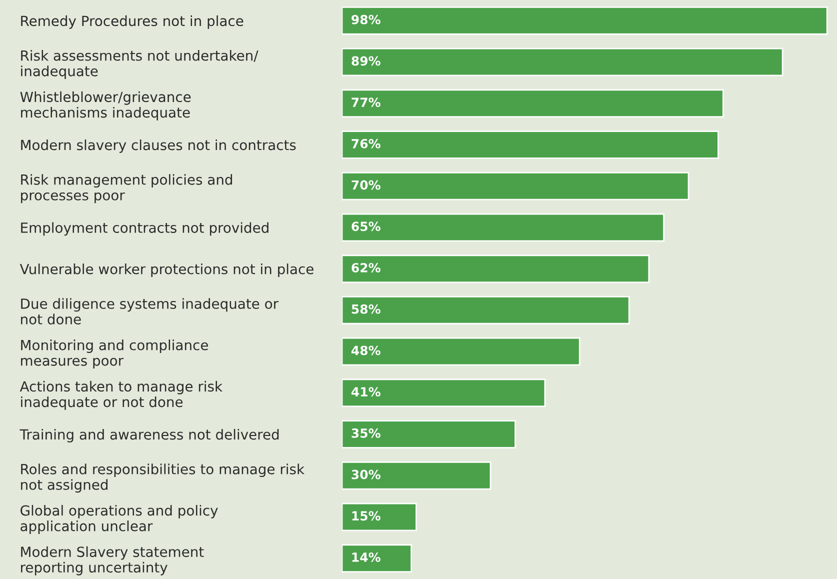  Describe the element at coordinates (112, 561) in the screenshot. I see `y-tick-label: Modern Slavery statement reporting uncertainty` at that location.